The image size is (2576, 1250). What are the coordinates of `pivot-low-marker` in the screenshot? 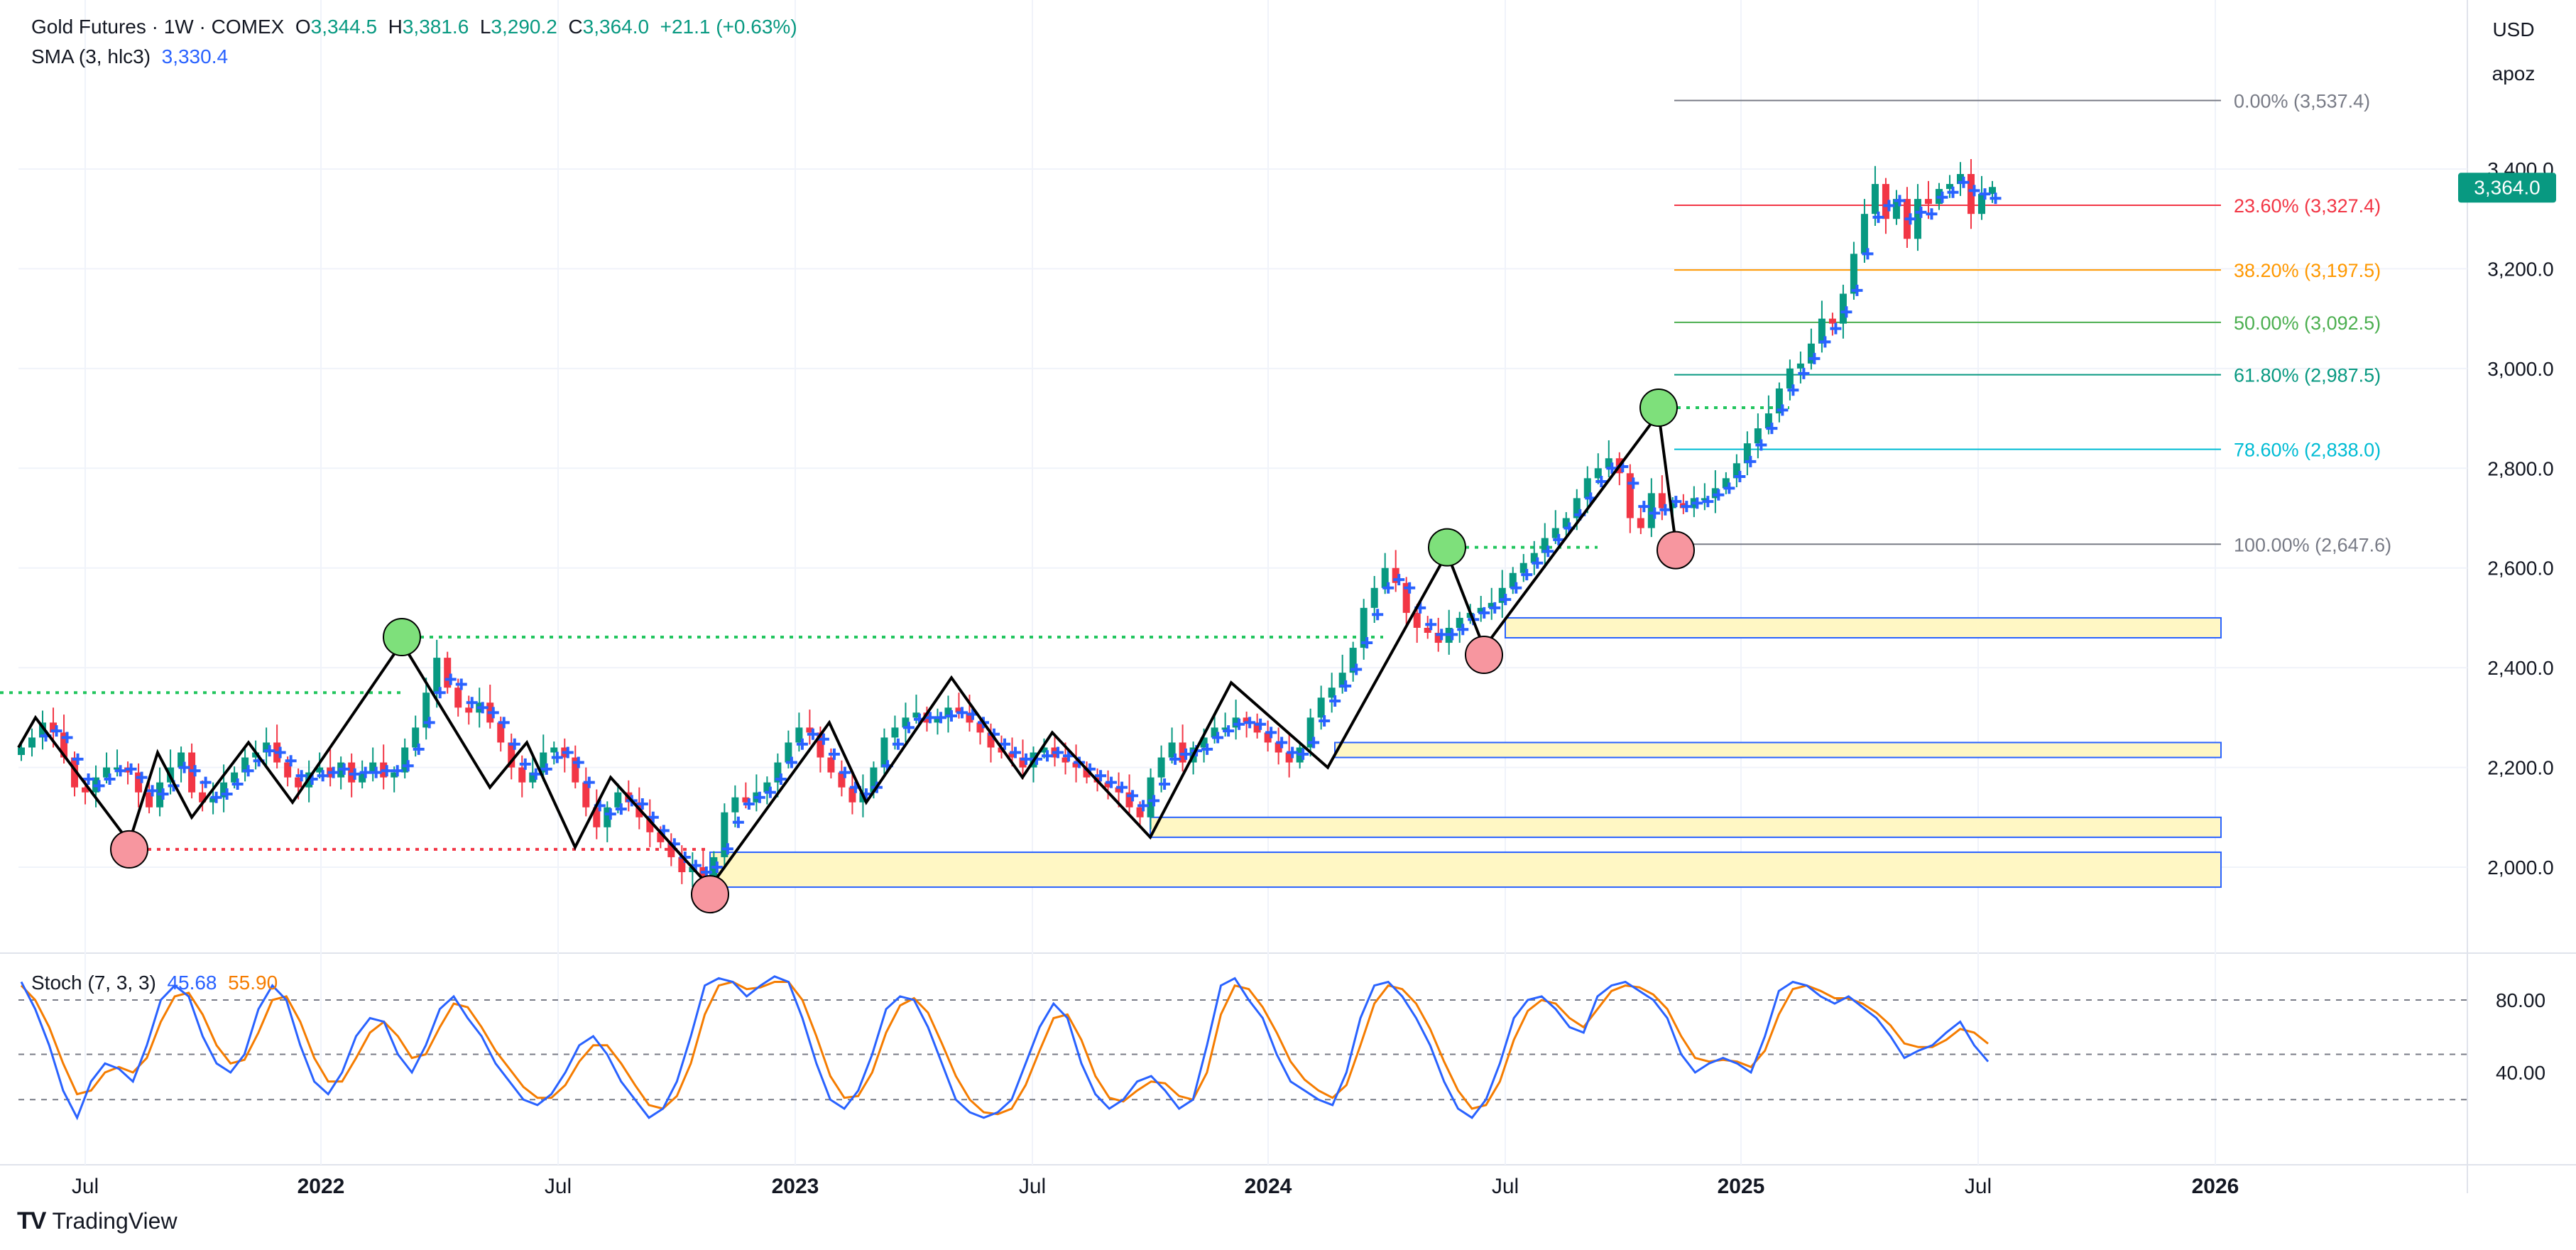 It's located at (129, 849).